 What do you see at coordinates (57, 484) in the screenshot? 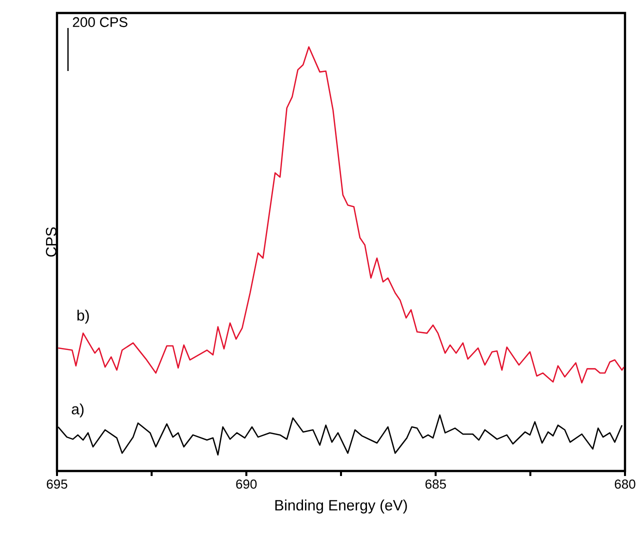
I see `x-tick-label: 695` at bounding box center [57, 484].